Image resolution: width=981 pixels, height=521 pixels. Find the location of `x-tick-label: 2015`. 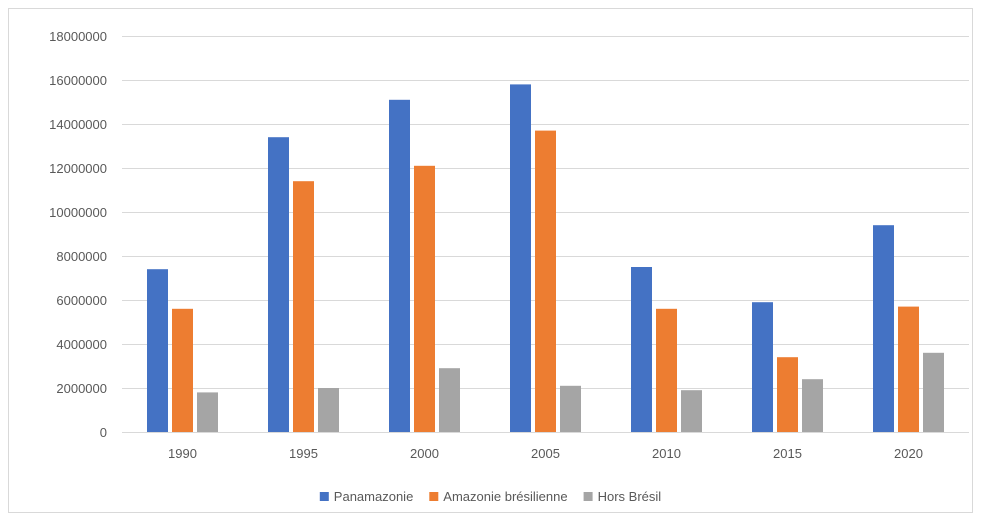

x-tick-label: 2015 is located at coordinates (787, 453).